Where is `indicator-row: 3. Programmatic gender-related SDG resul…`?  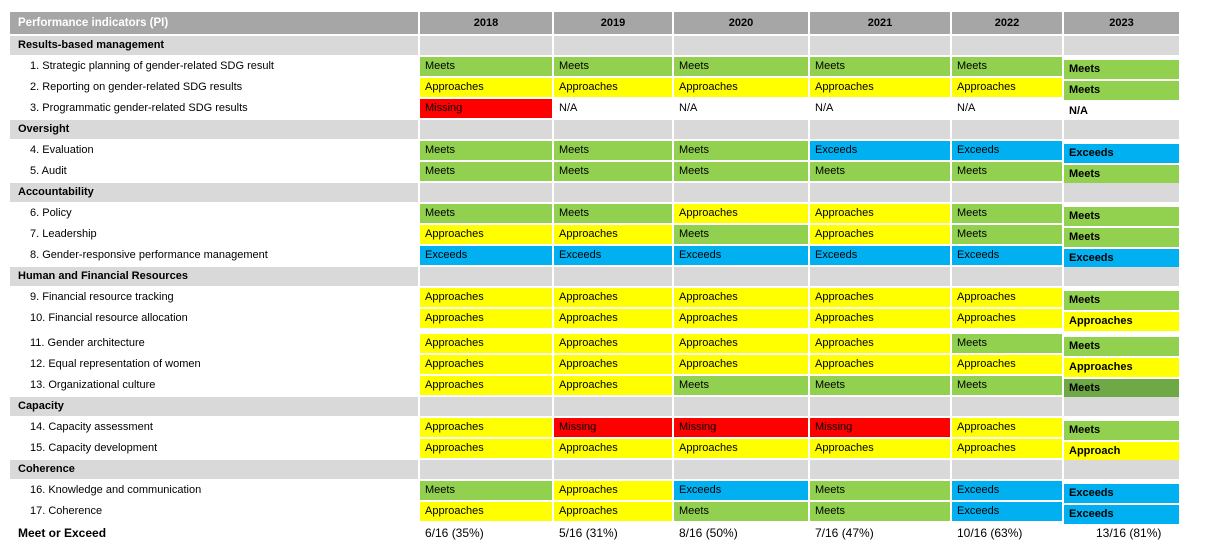 indicator-row: 3. Programmatic gender-related SDG resul… is located at coordinates (605, 108).